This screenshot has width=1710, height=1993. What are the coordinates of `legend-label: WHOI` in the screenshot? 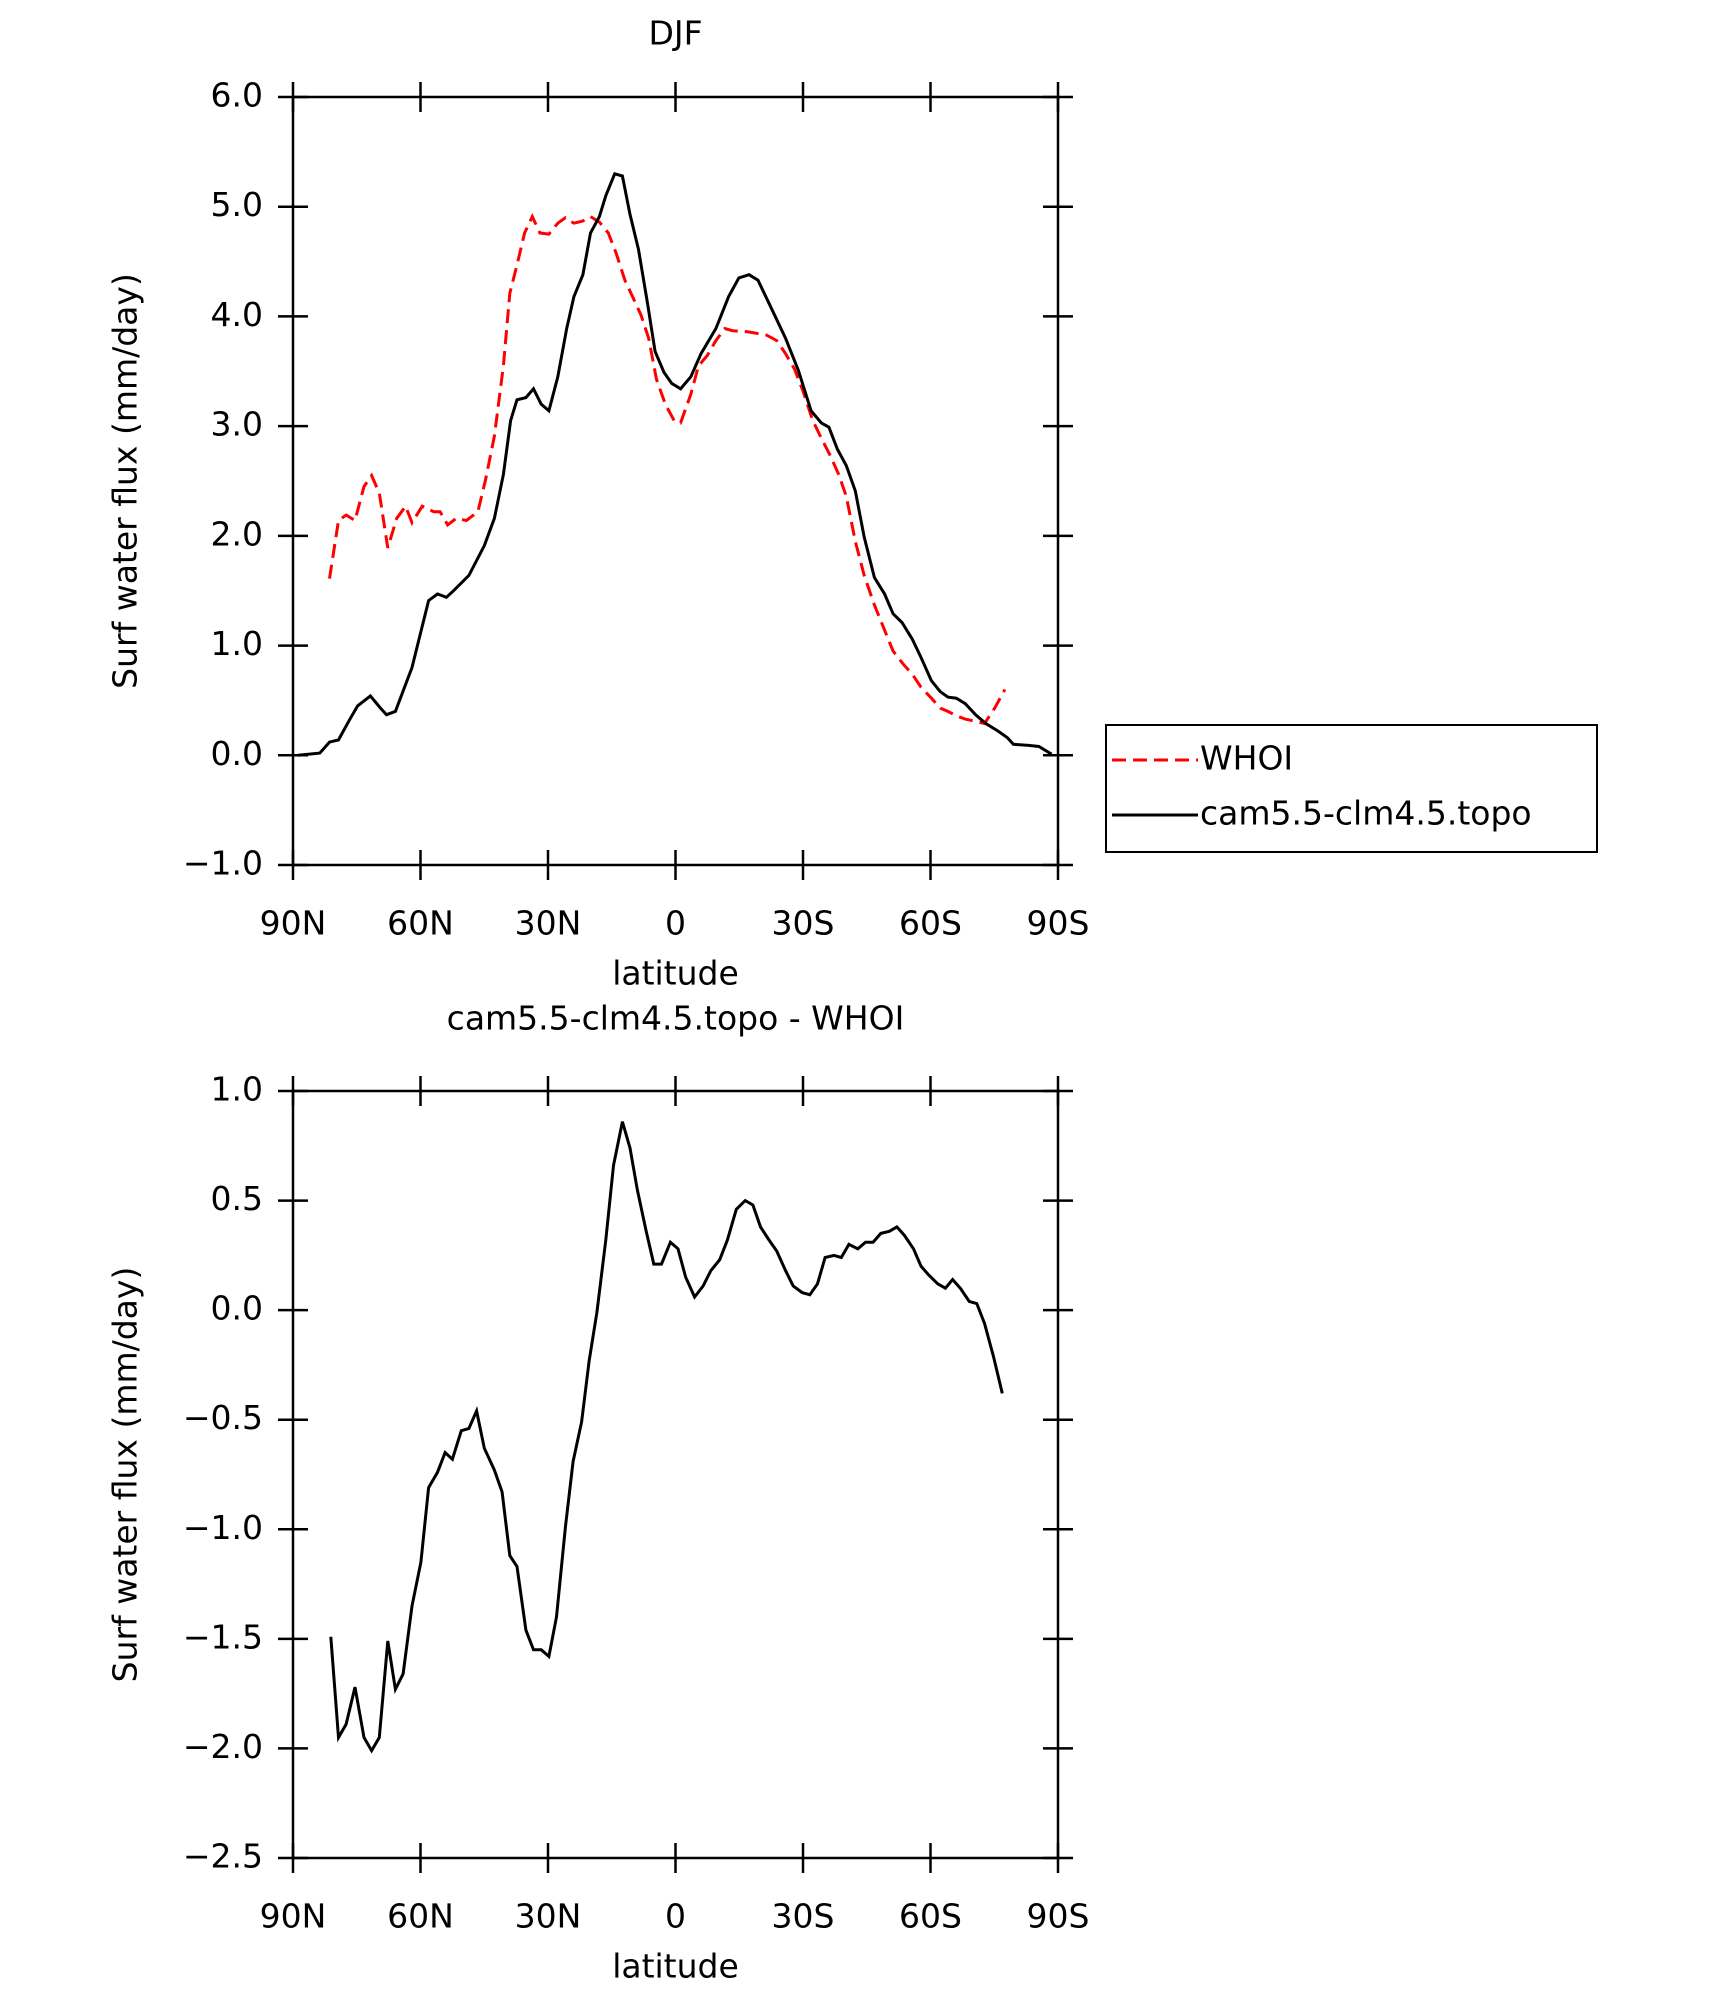 It's located at (1246, 758).